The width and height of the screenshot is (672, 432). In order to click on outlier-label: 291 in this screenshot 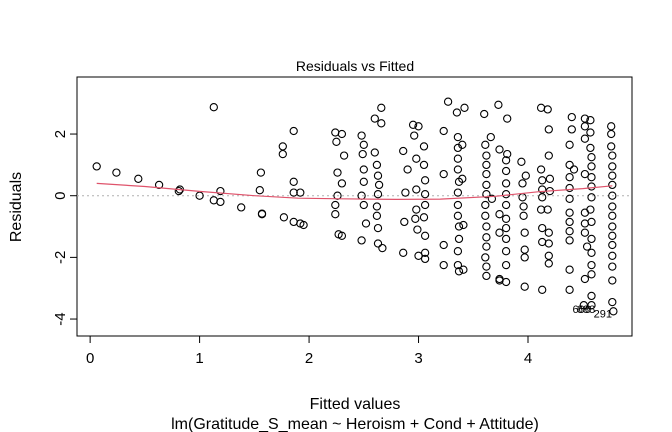, I will do `click(603, 314)`.